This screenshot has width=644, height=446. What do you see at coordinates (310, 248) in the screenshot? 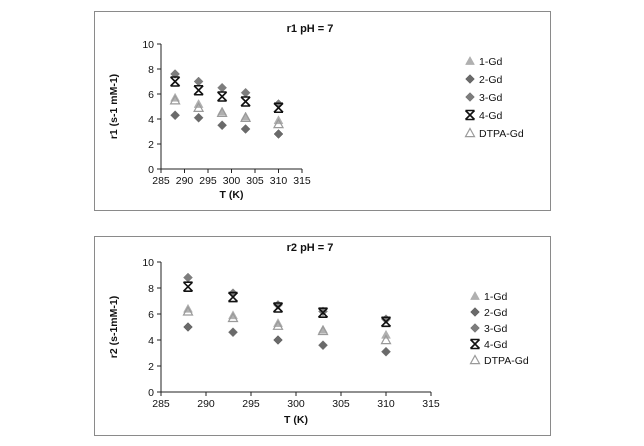
I see `chart-title: r2 pH = 7` at bounding box center [310, 248].